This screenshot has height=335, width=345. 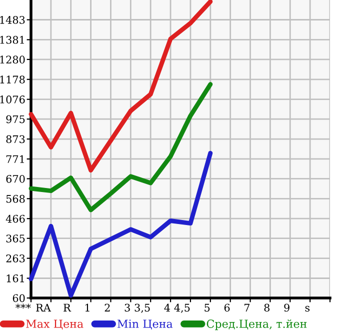 I want to click on legend-label: Сред.Цена, т.йен, so click(x=256, y=324).